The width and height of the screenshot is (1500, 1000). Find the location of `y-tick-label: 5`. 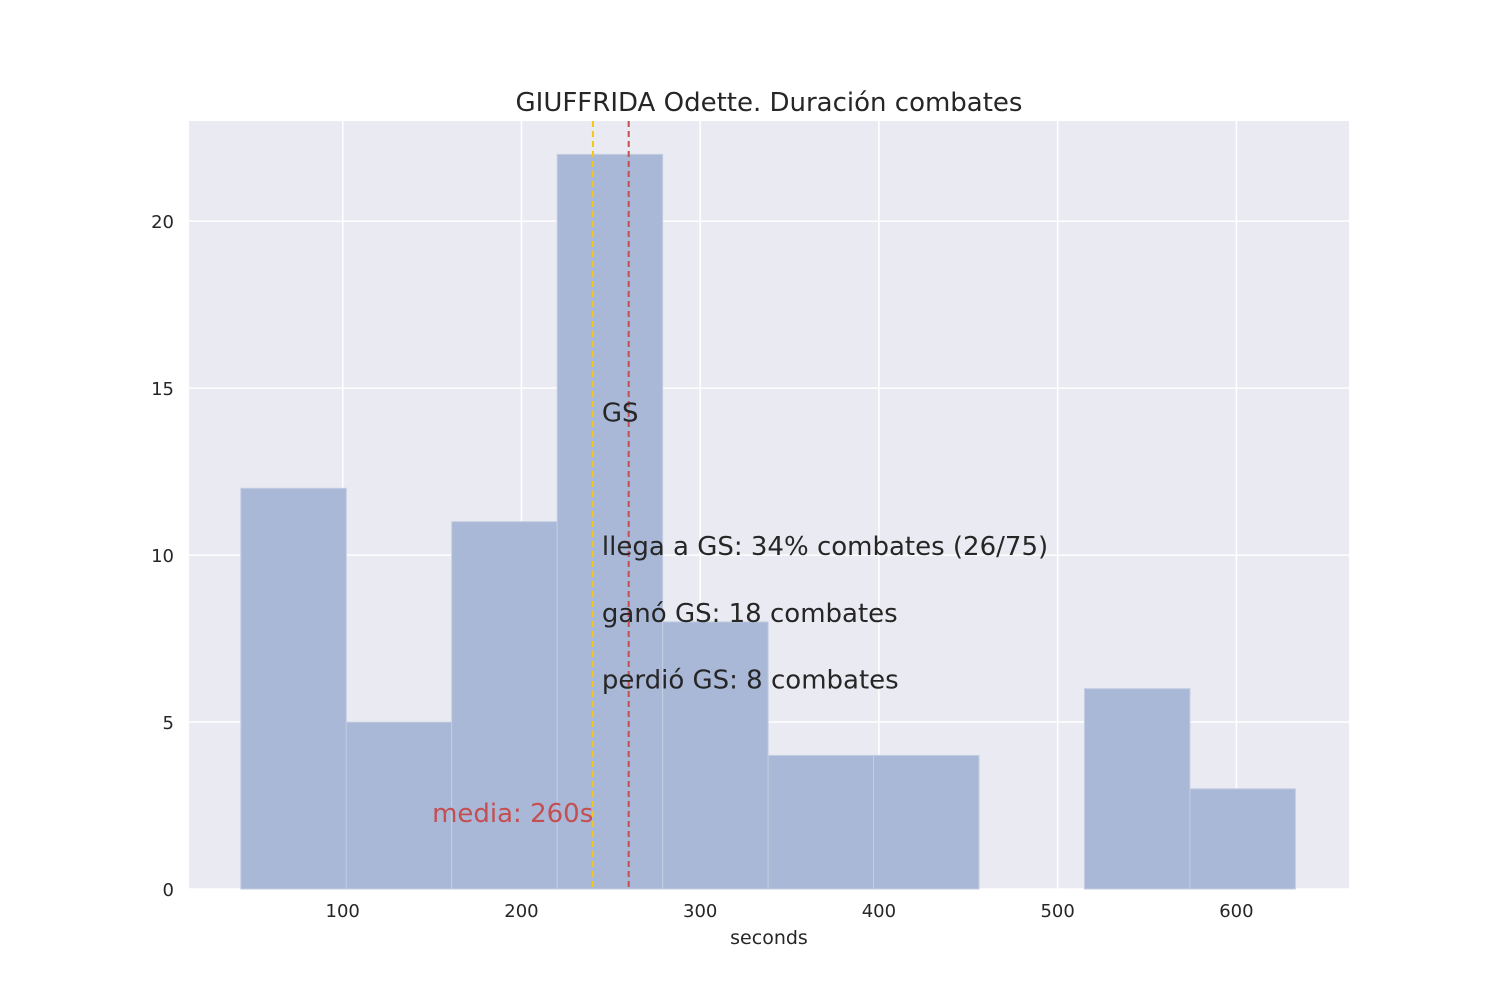

y-tick-label: 5 is located at coordinates (168, 723).